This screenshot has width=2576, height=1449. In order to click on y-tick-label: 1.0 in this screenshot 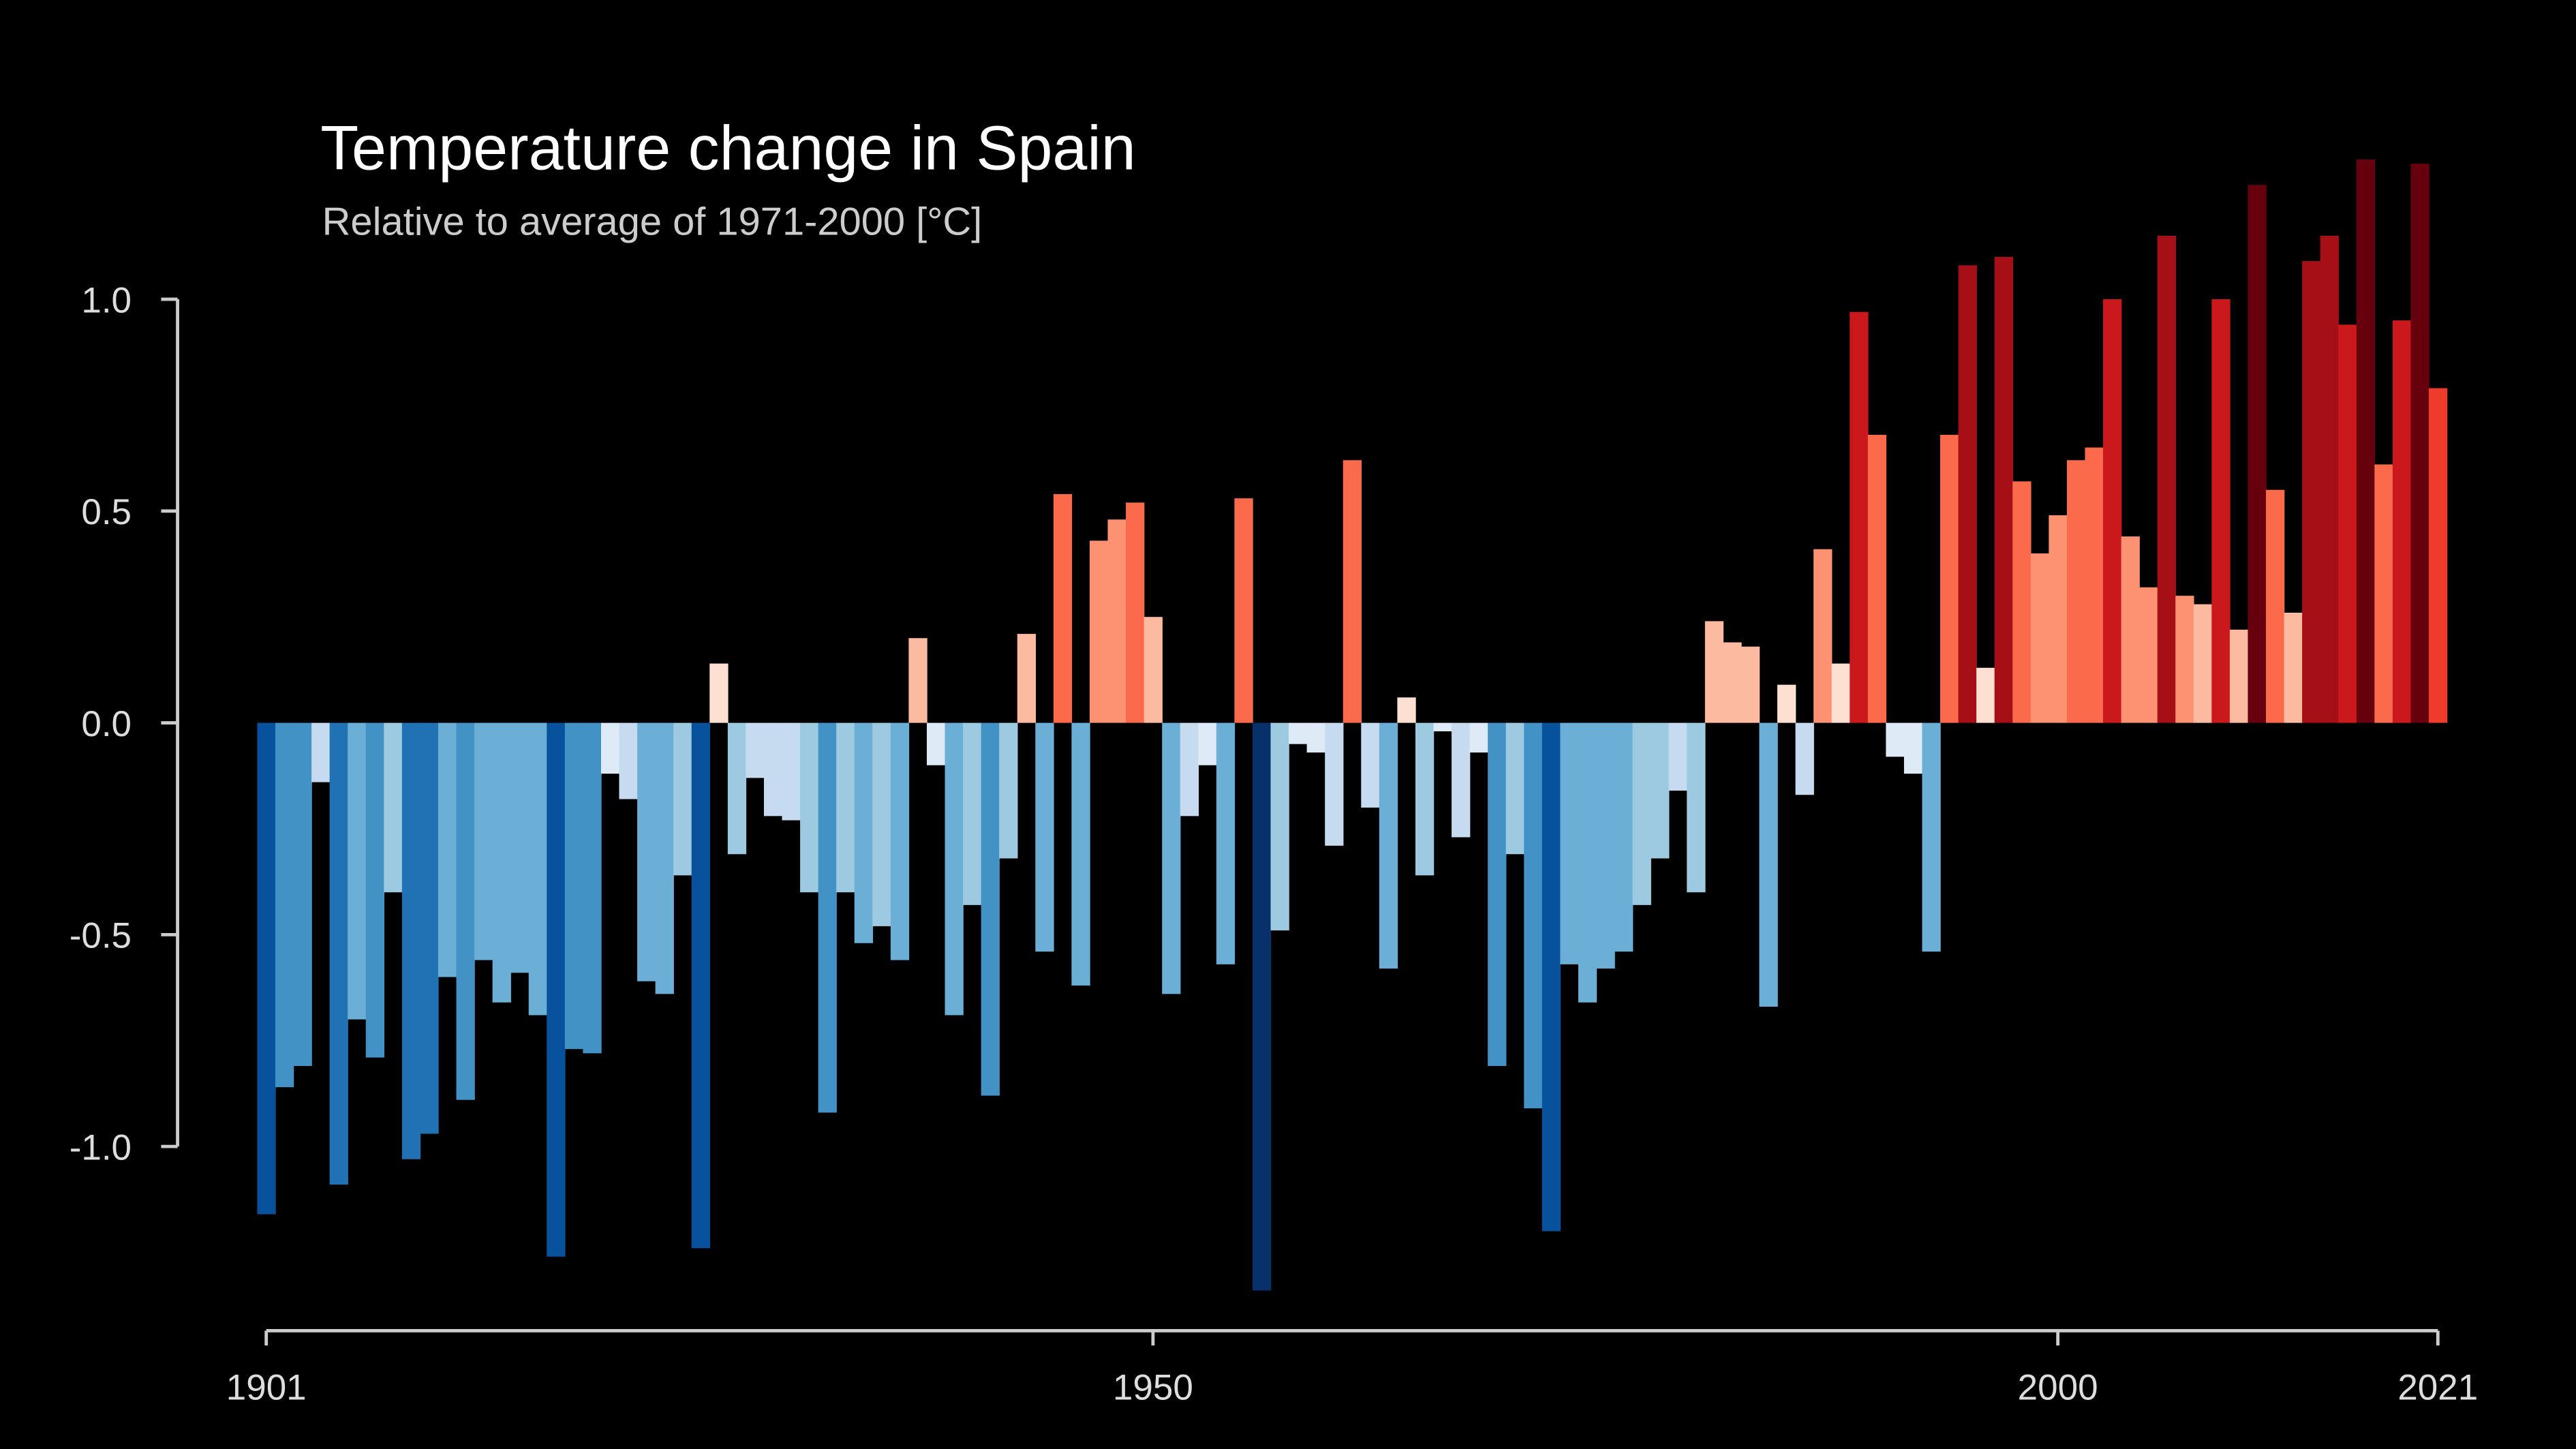, I will do `click(107, 300)`.